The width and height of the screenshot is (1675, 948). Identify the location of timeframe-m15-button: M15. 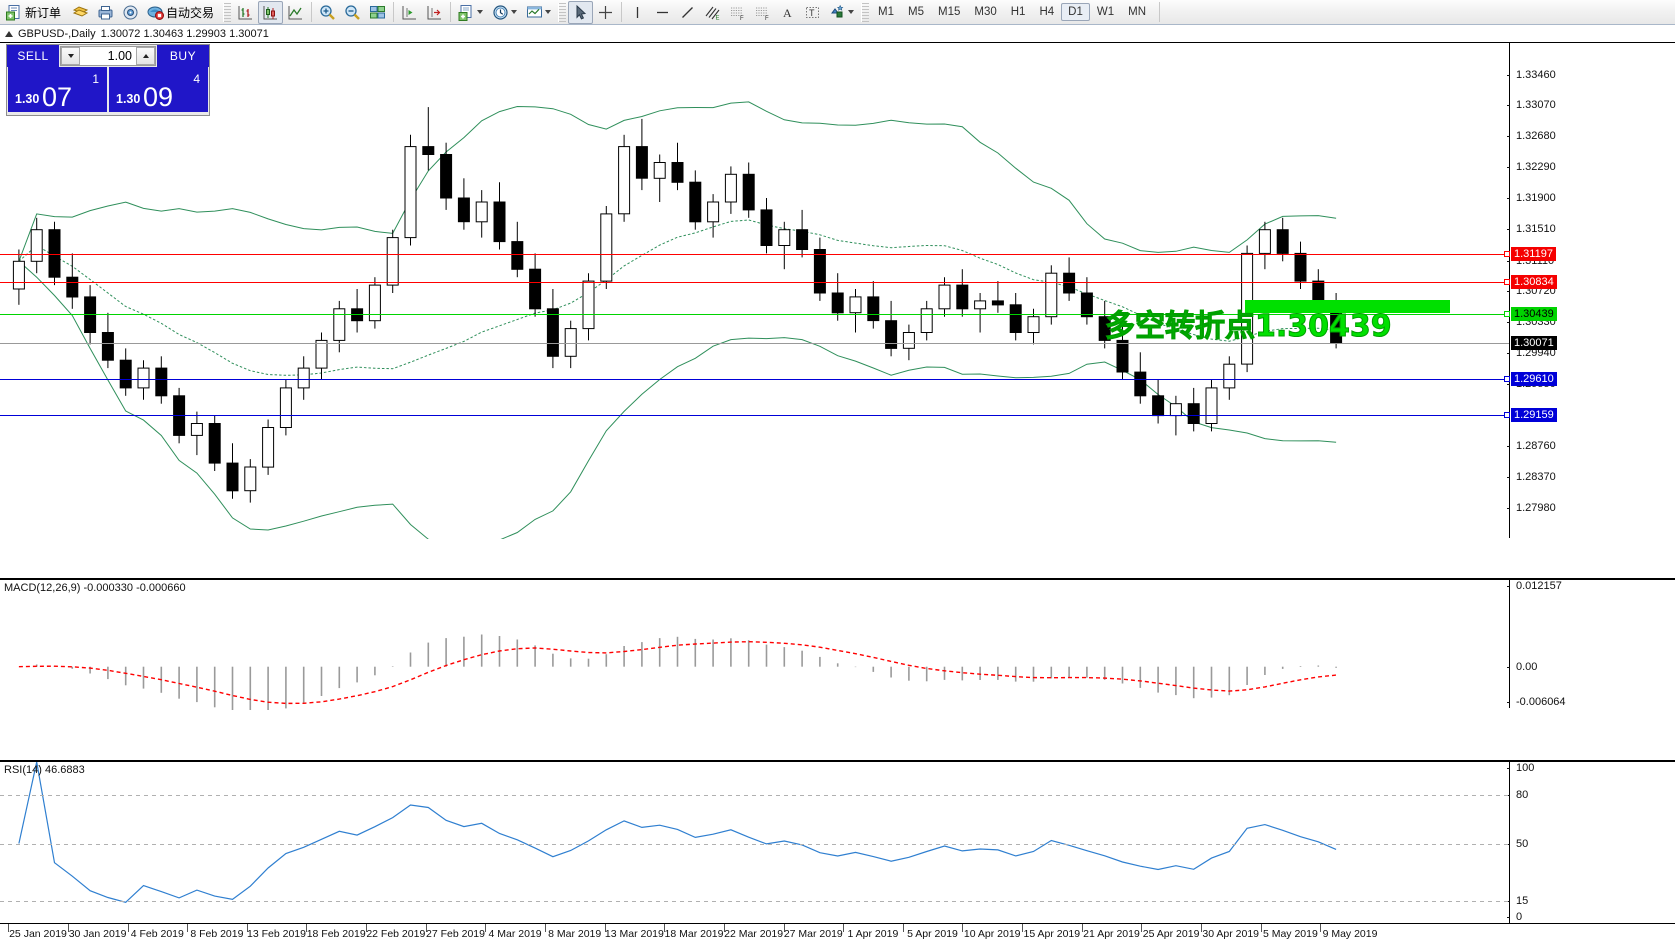
(949, 12).